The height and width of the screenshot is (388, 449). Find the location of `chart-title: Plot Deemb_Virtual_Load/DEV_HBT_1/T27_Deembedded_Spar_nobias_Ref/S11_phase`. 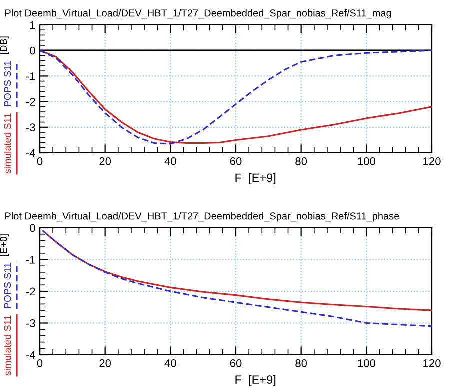

chart-title: Plot Deemb_Virtual_Load/DEV_HBT_1/T27_Deembedded_Spar_nobias_Ref/S11_phase is located at coordinates (203, 217).